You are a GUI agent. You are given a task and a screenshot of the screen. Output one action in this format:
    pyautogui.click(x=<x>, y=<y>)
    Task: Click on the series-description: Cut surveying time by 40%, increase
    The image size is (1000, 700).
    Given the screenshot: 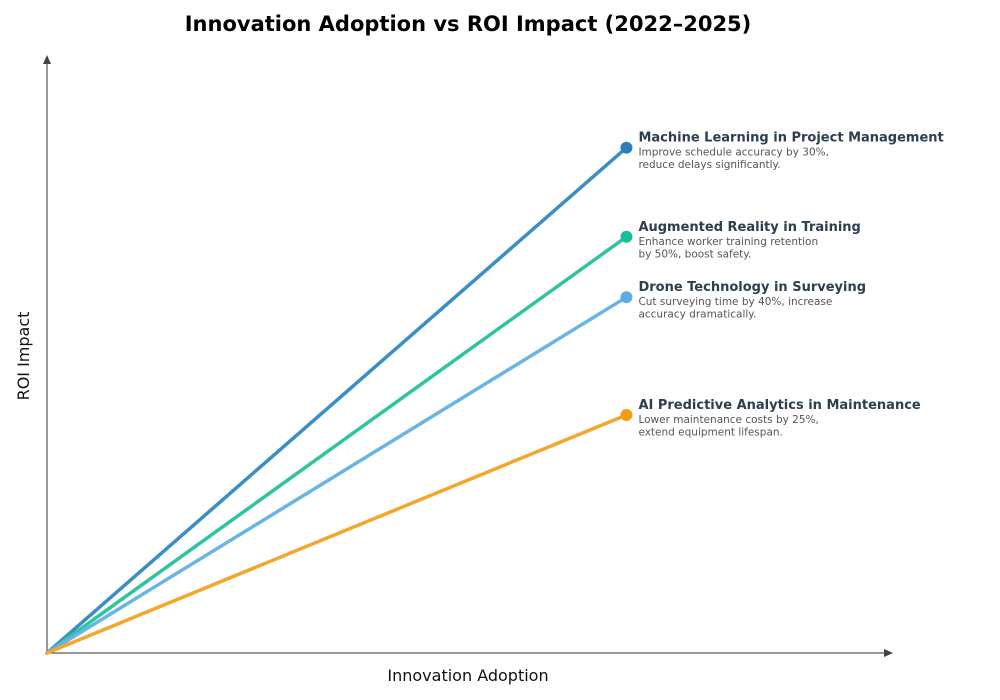 What is the action you would take?
    pyautogui.click(x=735, y=302)
    